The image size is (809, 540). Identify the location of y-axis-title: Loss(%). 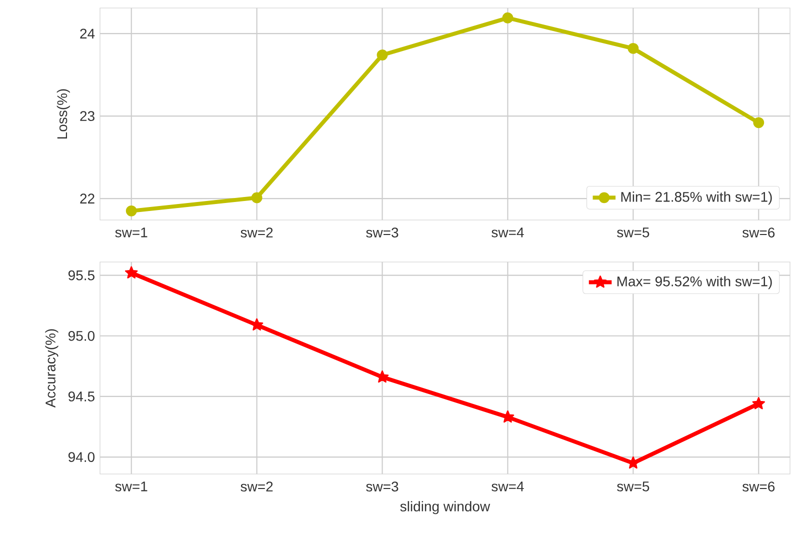
(63, 114).